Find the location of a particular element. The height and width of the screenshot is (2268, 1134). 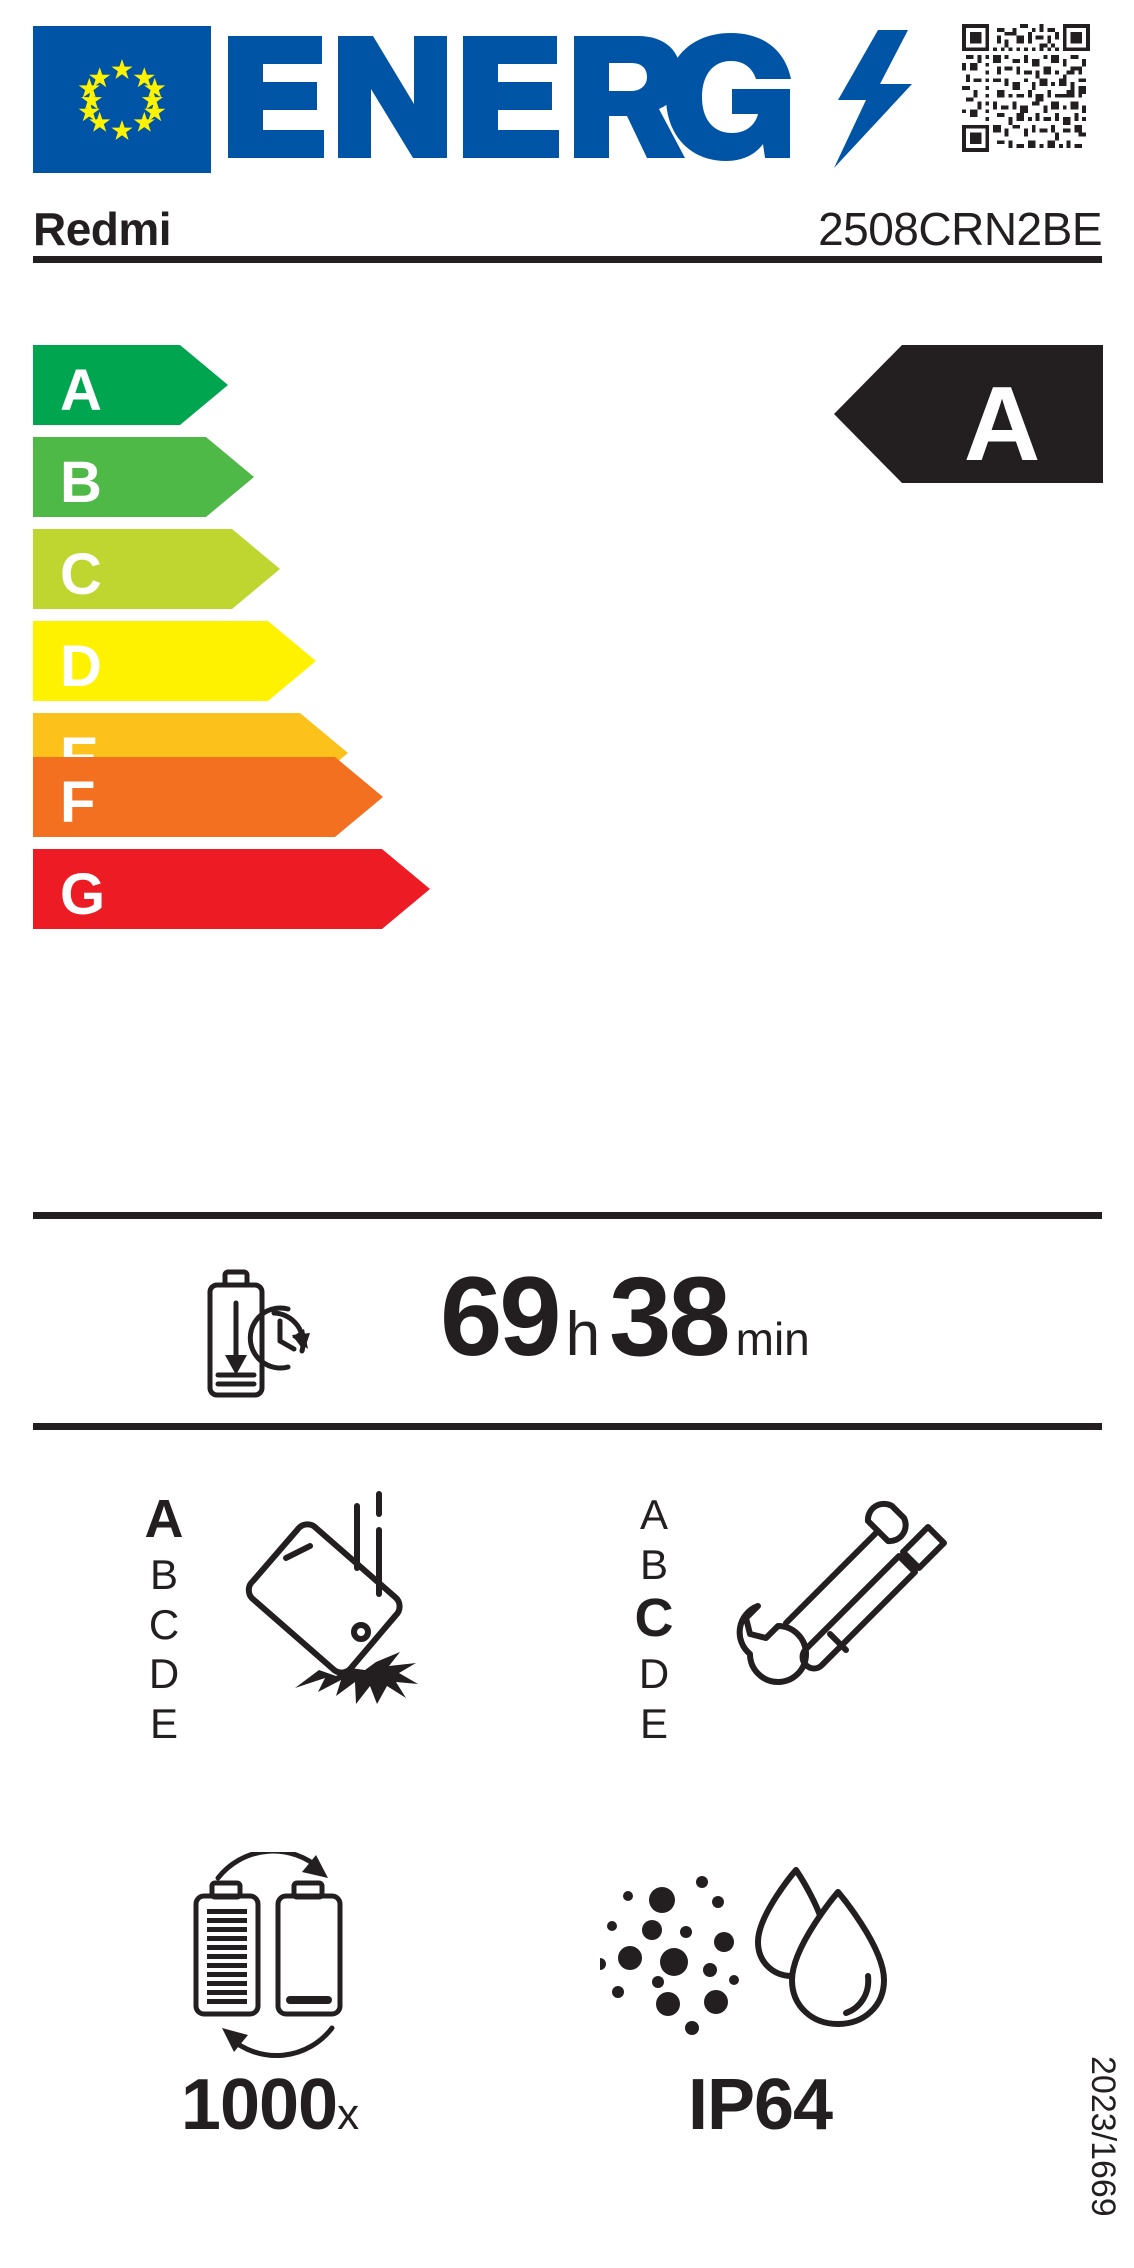

duration-hours: 69 is located at coordinates (501, 1316).